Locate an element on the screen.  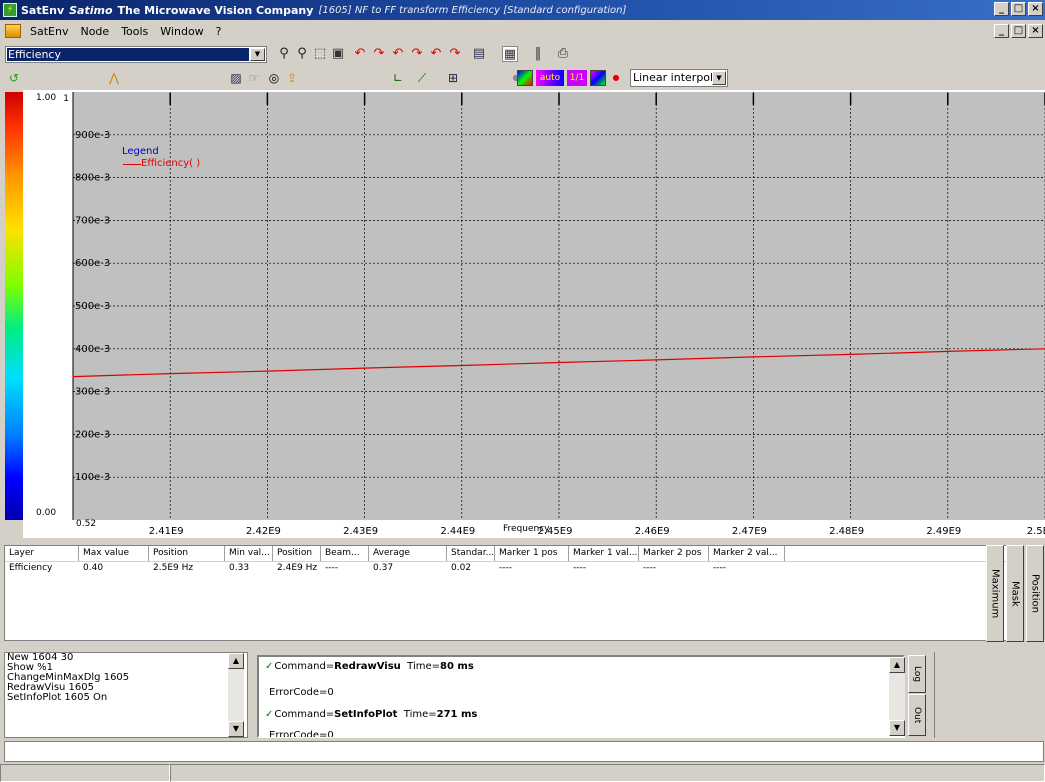
zoom-fit-icon: ▣ is located at coordinates (338, 53).